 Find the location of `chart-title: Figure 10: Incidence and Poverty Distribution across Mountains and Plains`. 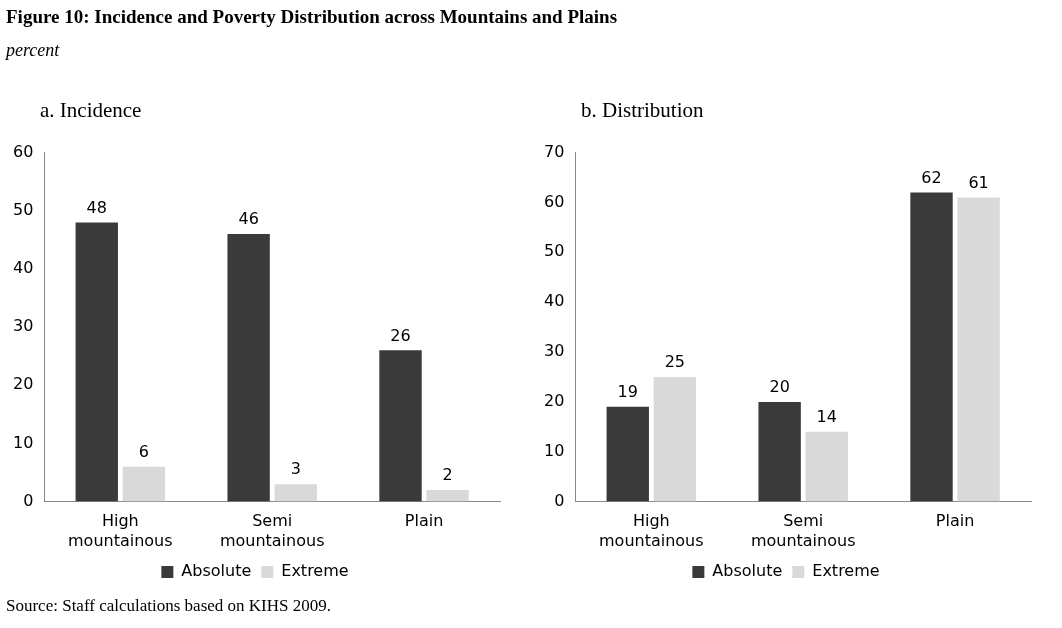

chart-title: Figure 10: Incidence and Poverty Distribution across Mountains and Plains is located at coordinates (312, 17).